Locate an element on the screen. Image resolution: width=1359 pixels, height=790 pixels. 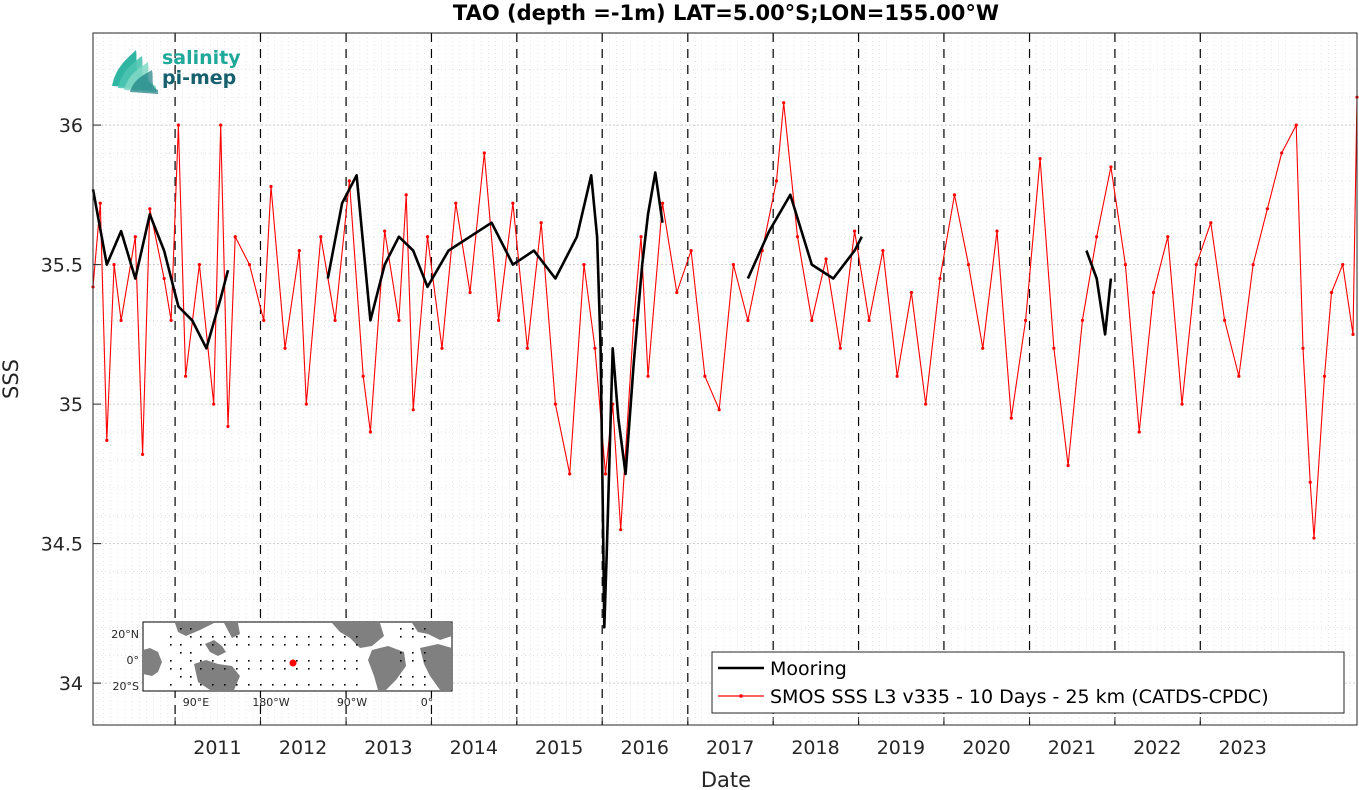
x-tick-label: 2016 is located at coordinates (645, 748).